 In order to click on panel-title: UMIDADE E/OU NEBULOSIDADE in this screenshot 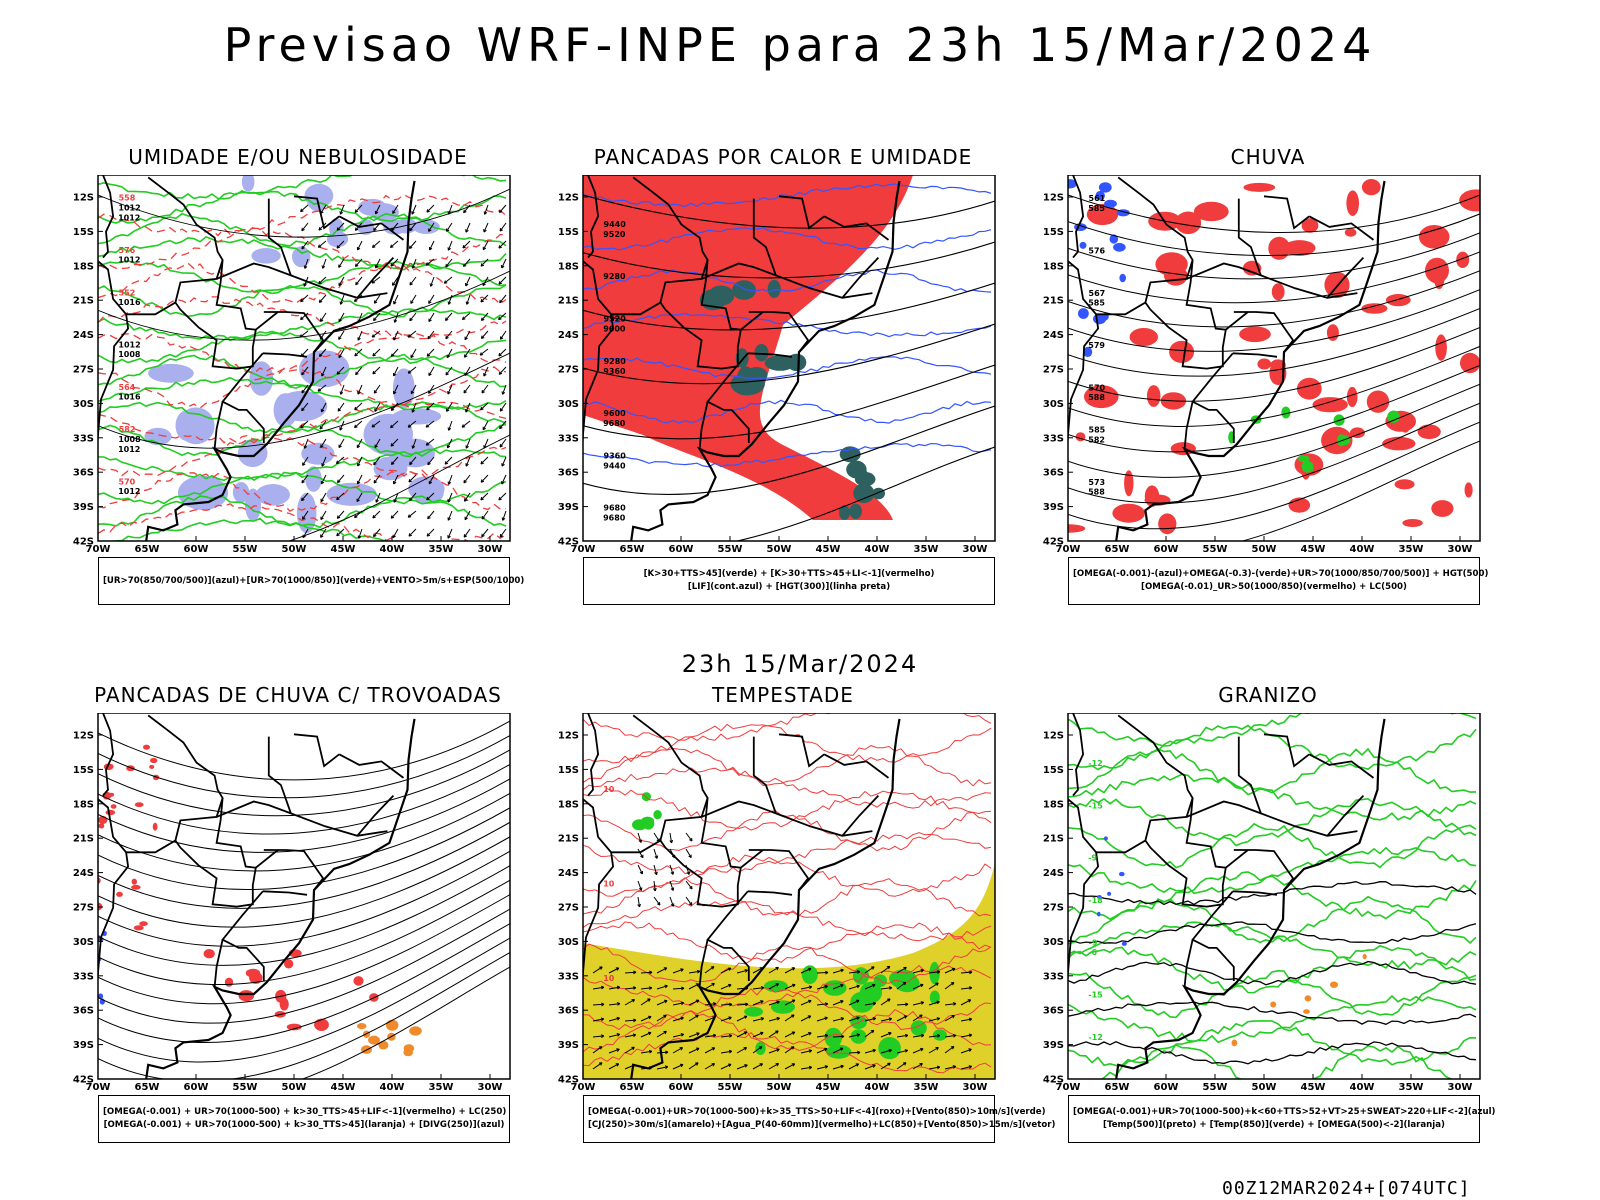, I will do `click(298, 157)`.